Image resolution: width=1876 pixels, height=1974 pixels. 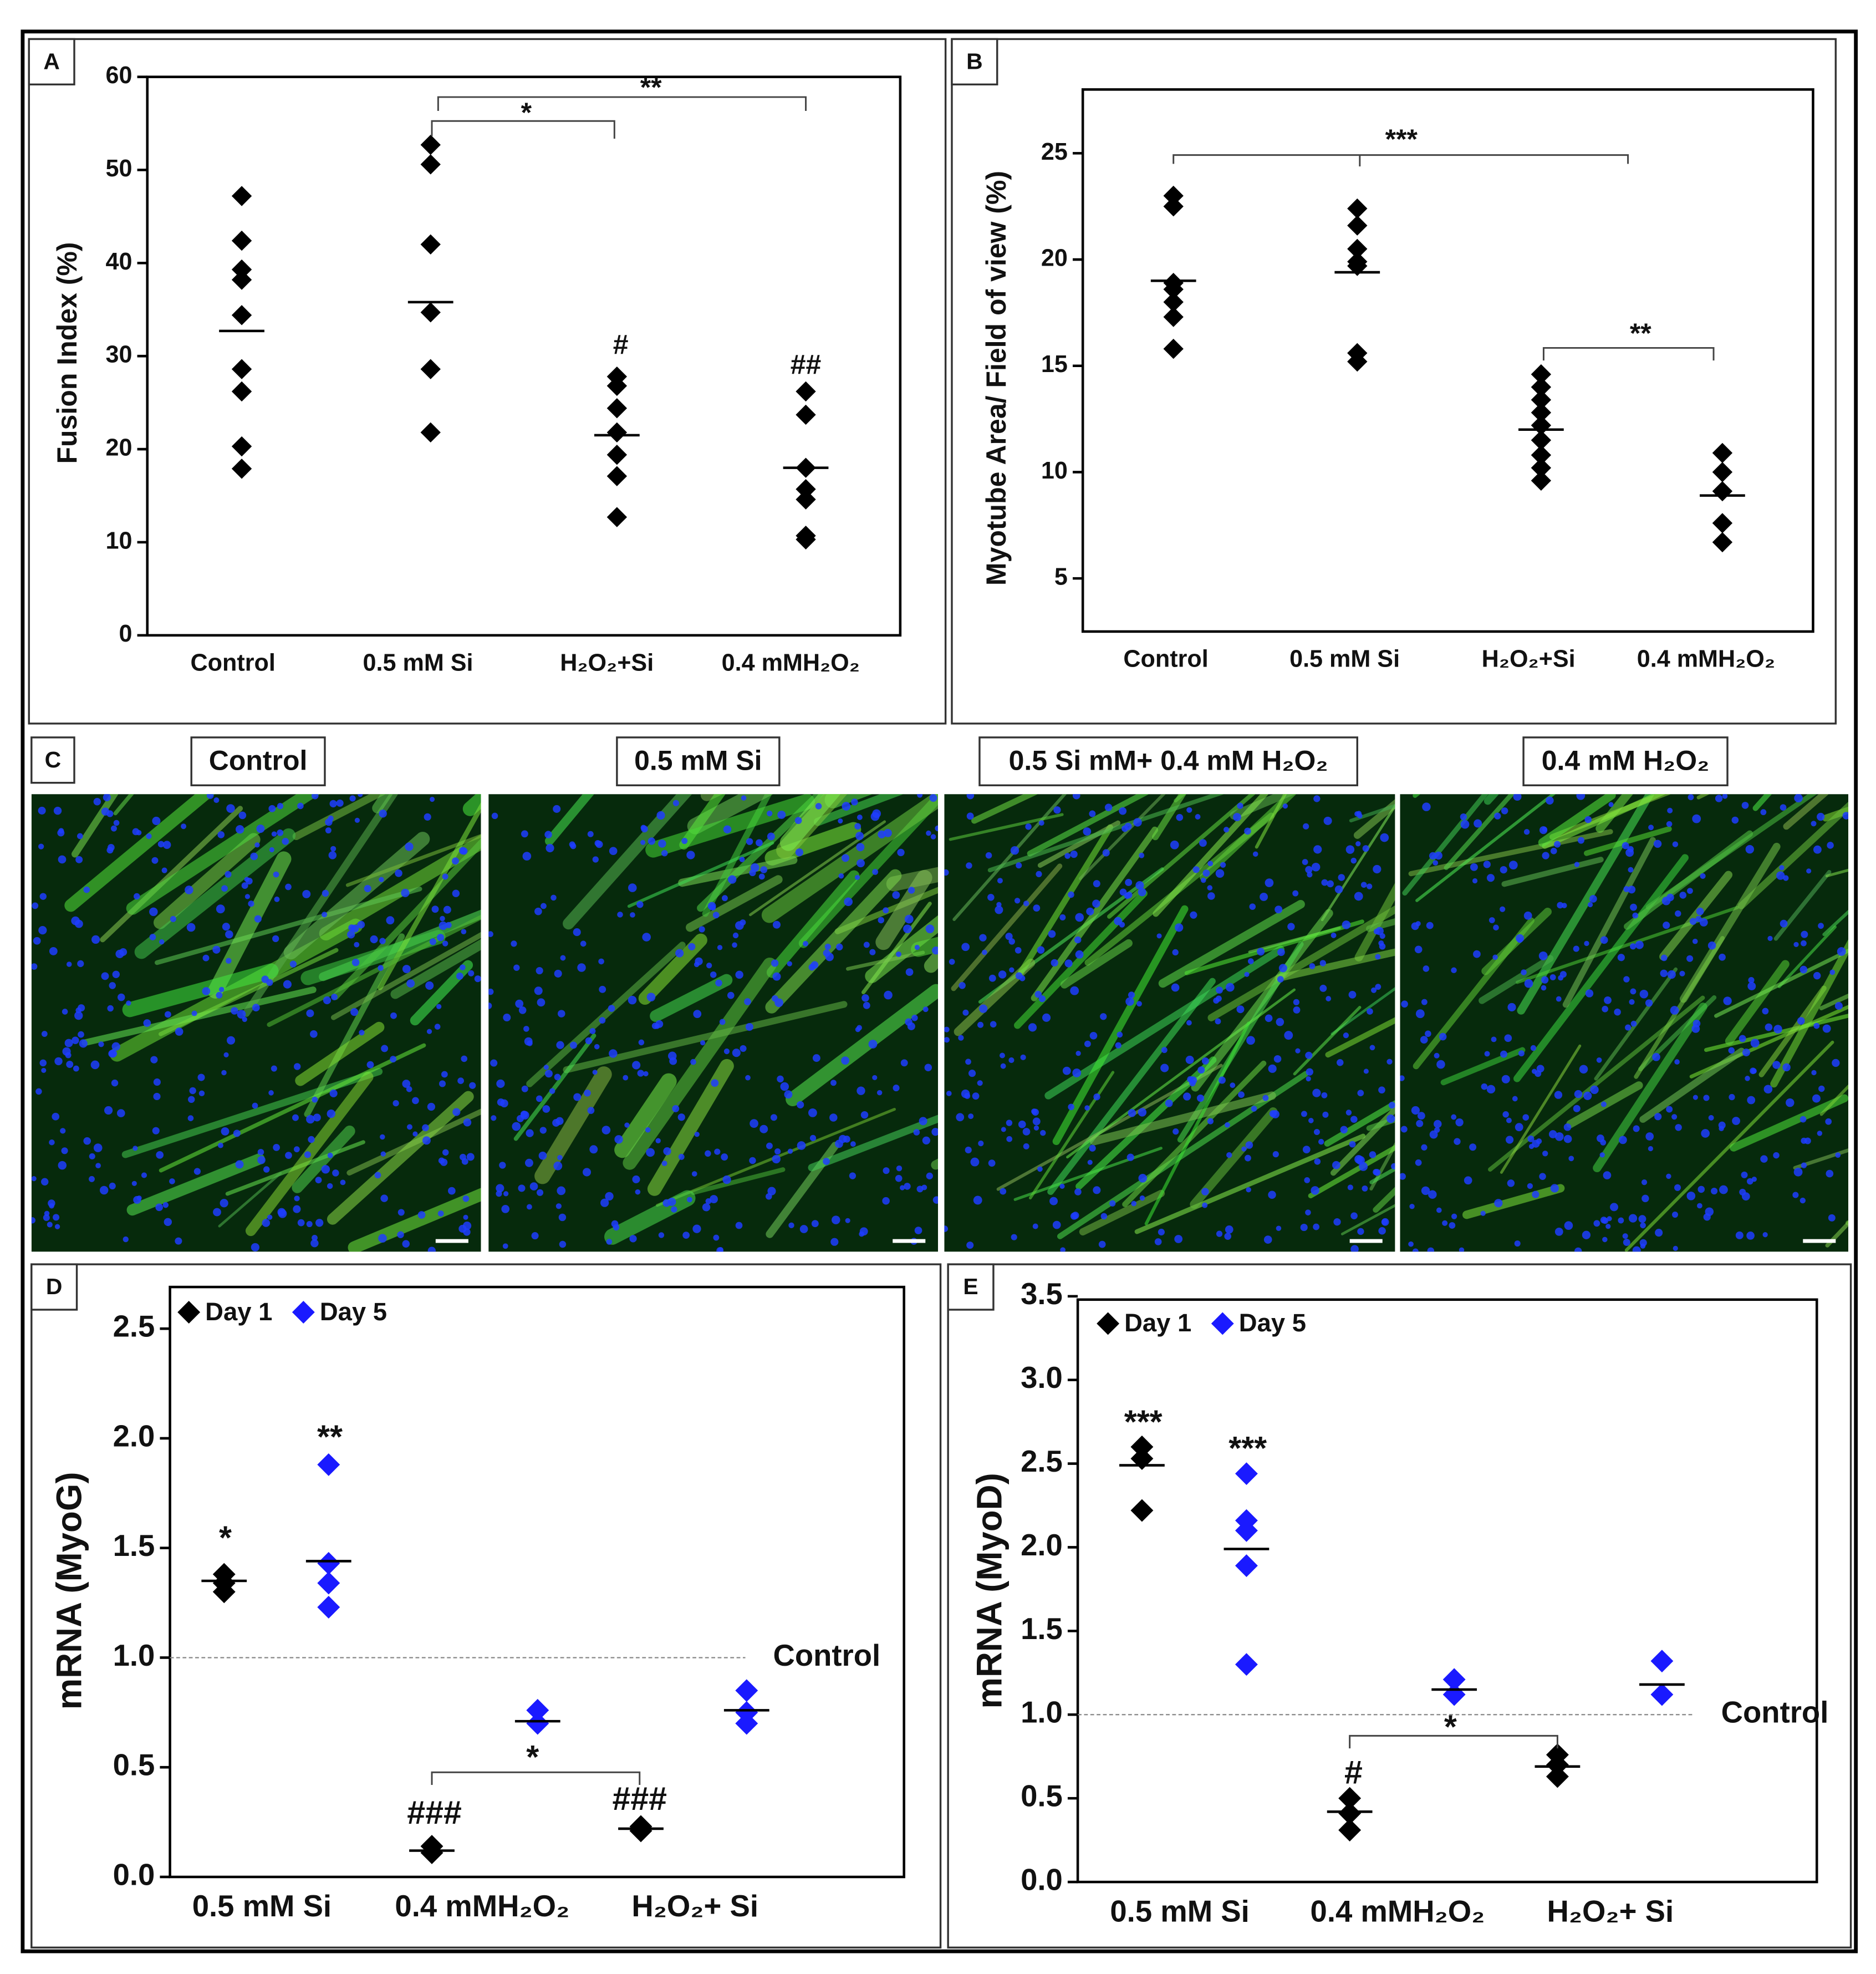 I want to click on panel-label-box, so click(x=52, y=760).